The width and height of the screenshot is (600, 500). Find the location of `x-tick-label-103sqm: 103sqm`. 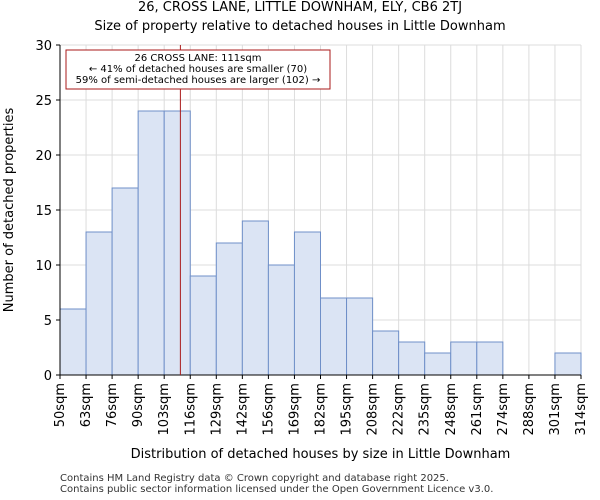

x-tick-label-103sqm: 103sqm is located at coordinates (164, 409).